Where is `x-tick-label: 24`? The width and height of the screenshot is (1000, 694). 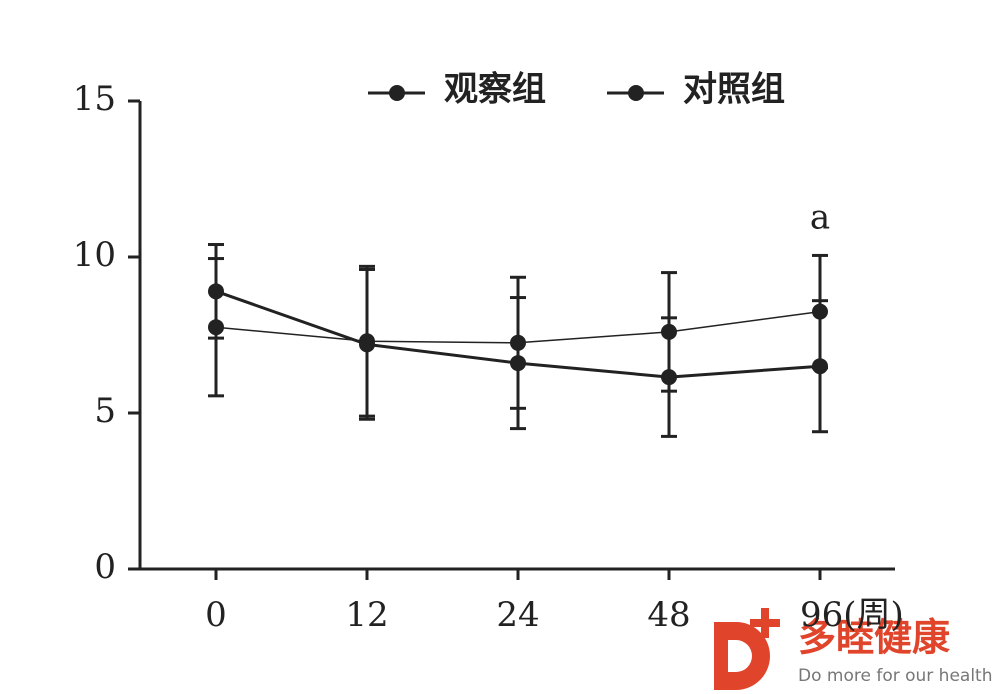
x-tick-label: 24 is located at coordinates (517, 615).